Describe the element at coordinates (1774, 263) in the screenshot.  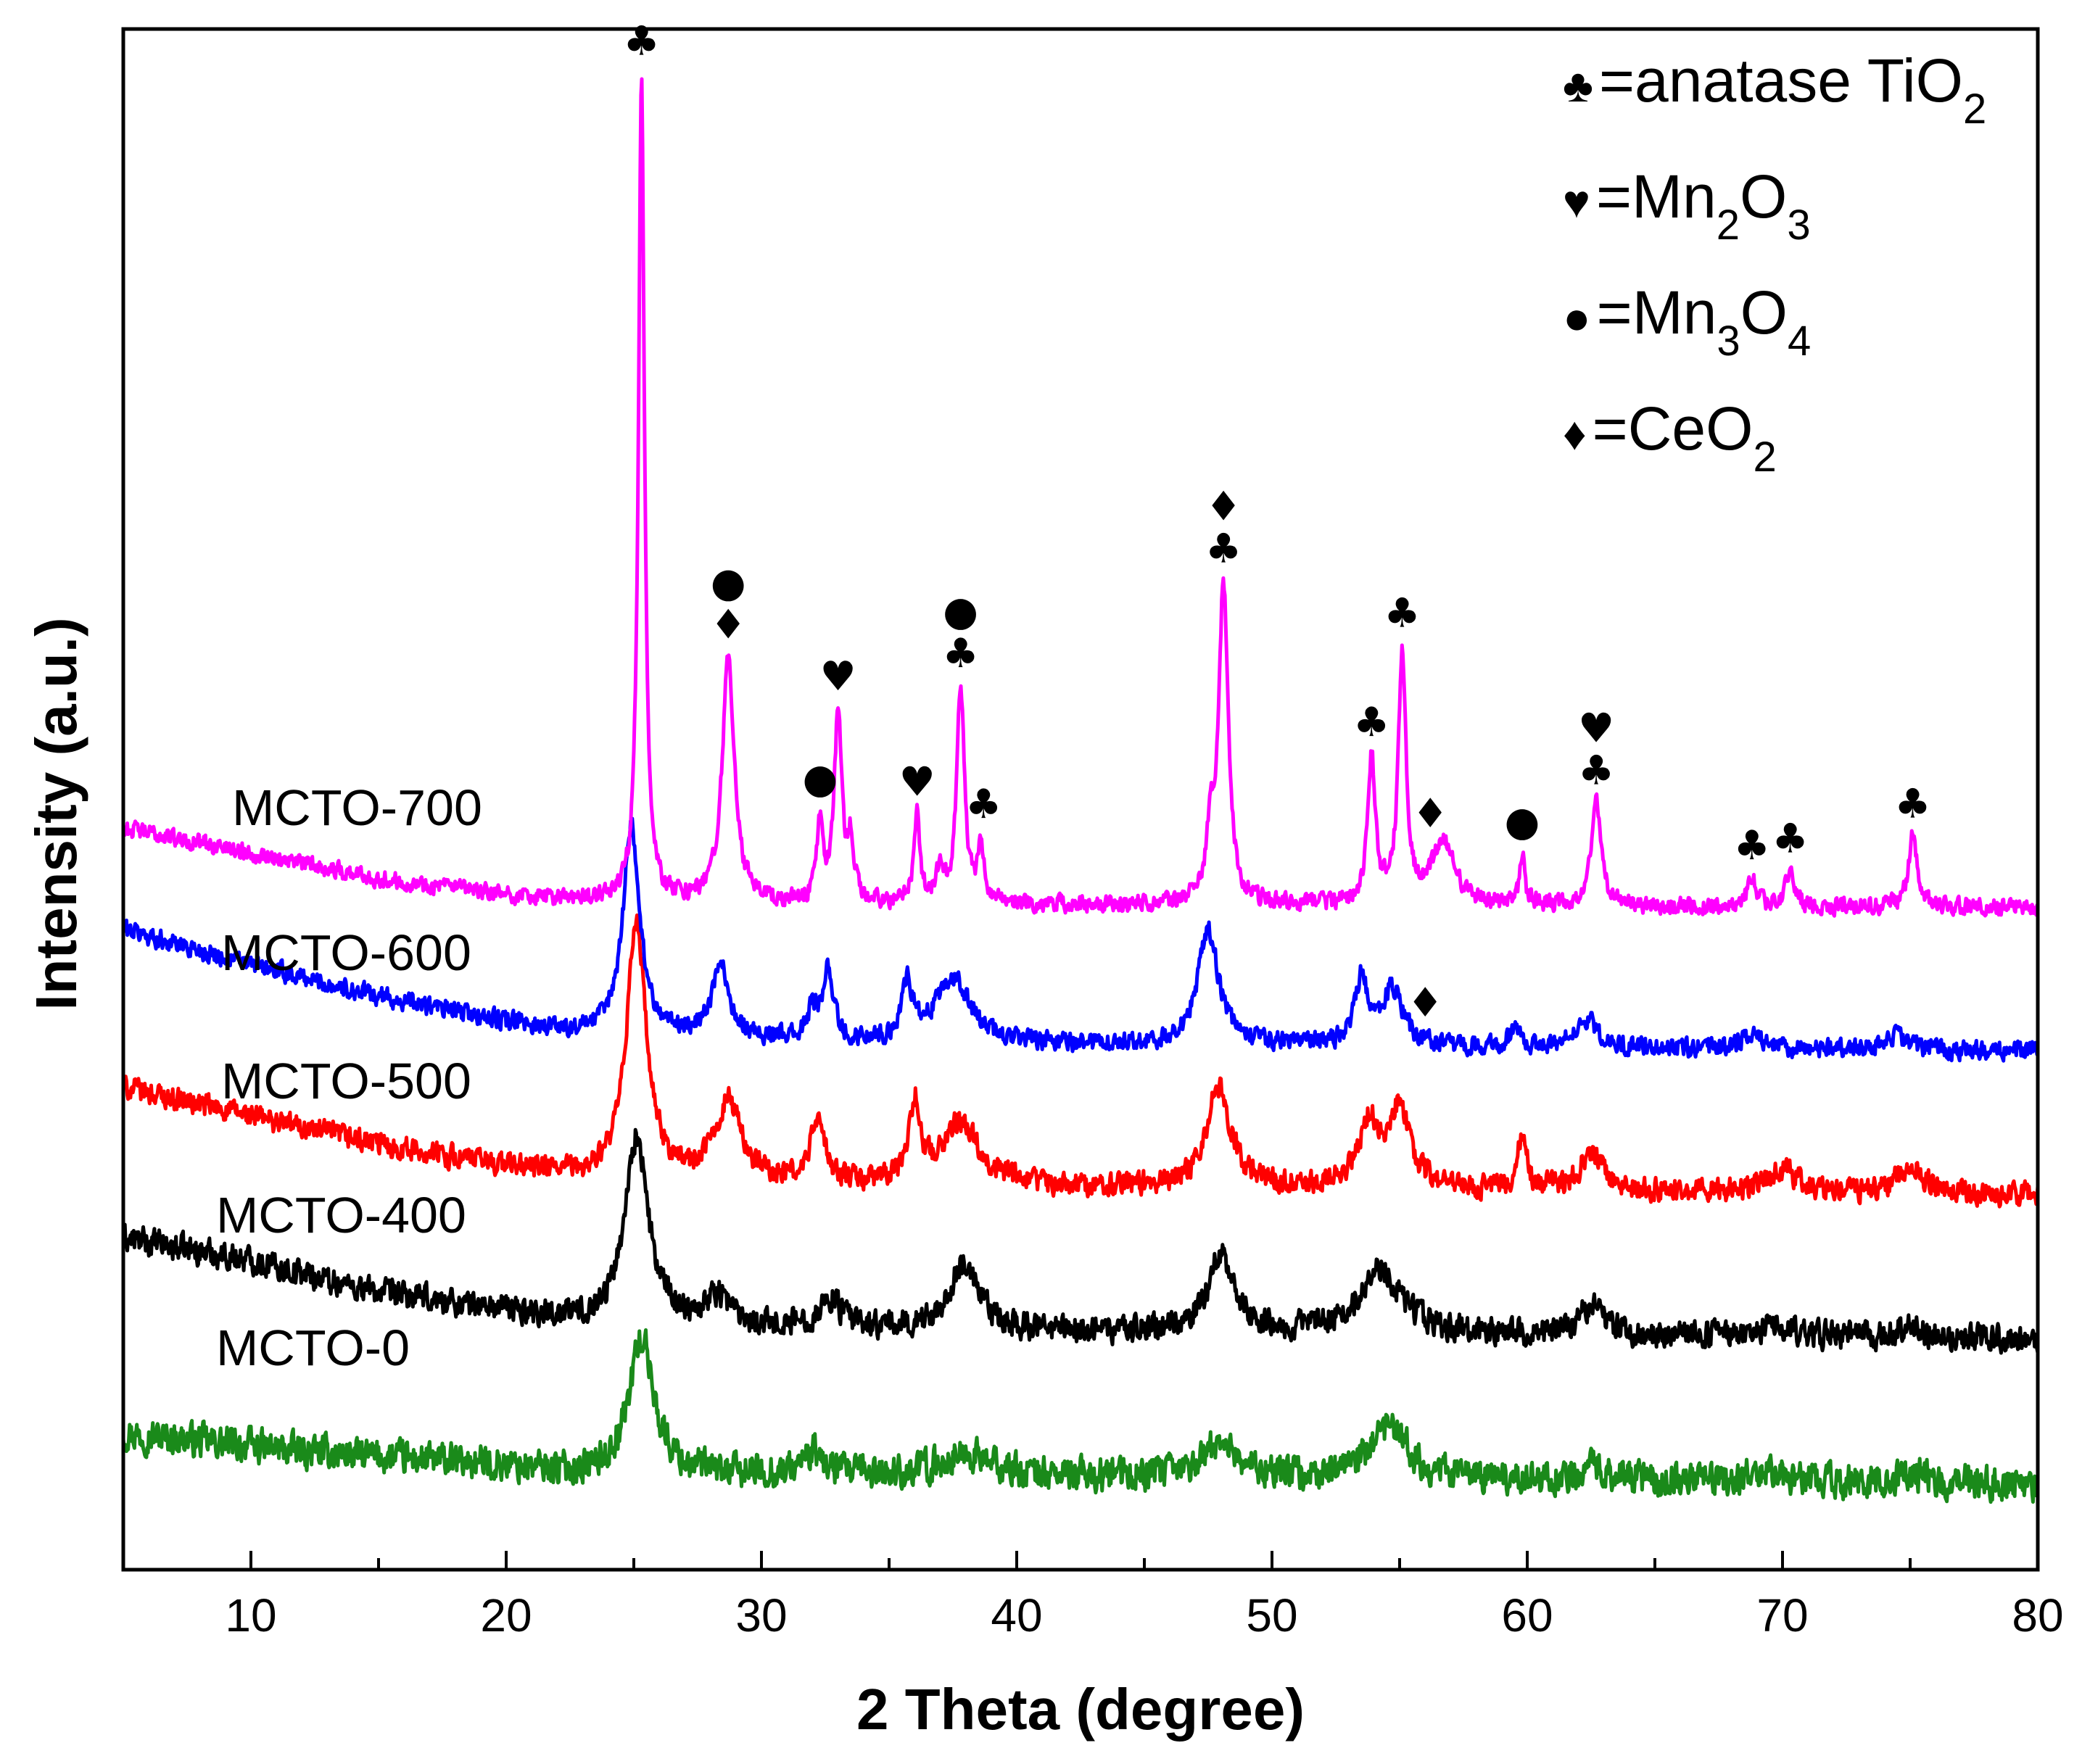
I see `legend: ♣=anatase TiO2♥=Mn2O3●=Mn3O4♦=CeO2` at that location.